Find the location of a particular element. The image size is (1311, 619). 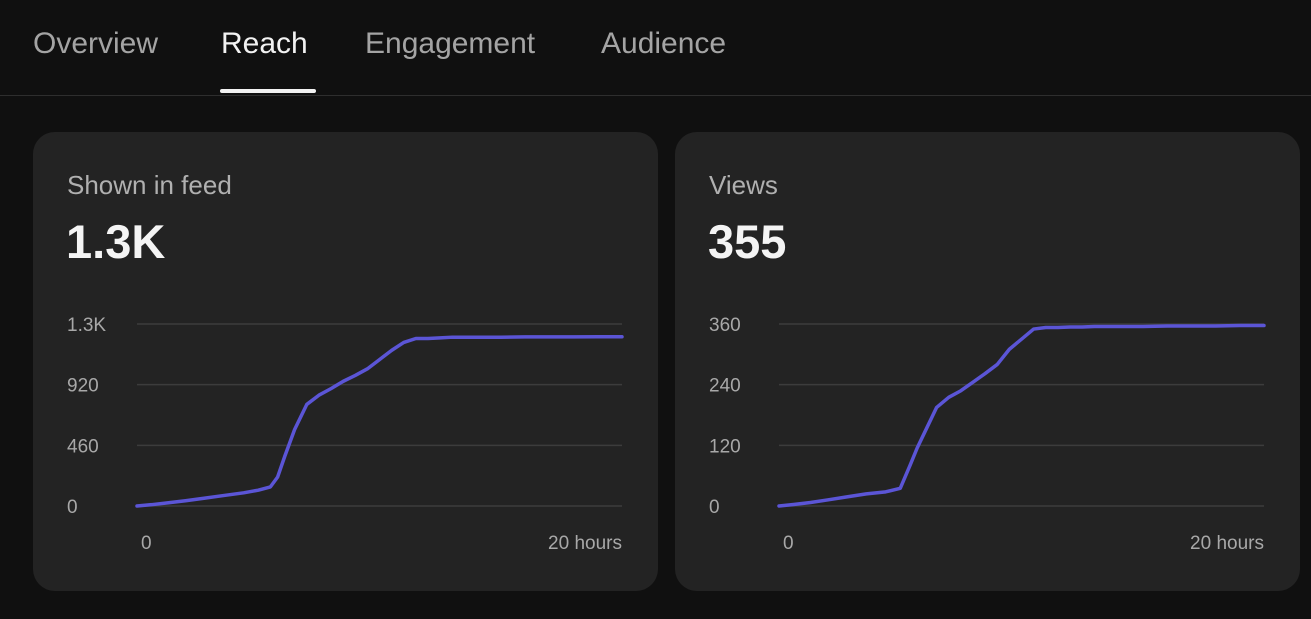

y-tick-label: 920 is located at coordinates (83, 386).